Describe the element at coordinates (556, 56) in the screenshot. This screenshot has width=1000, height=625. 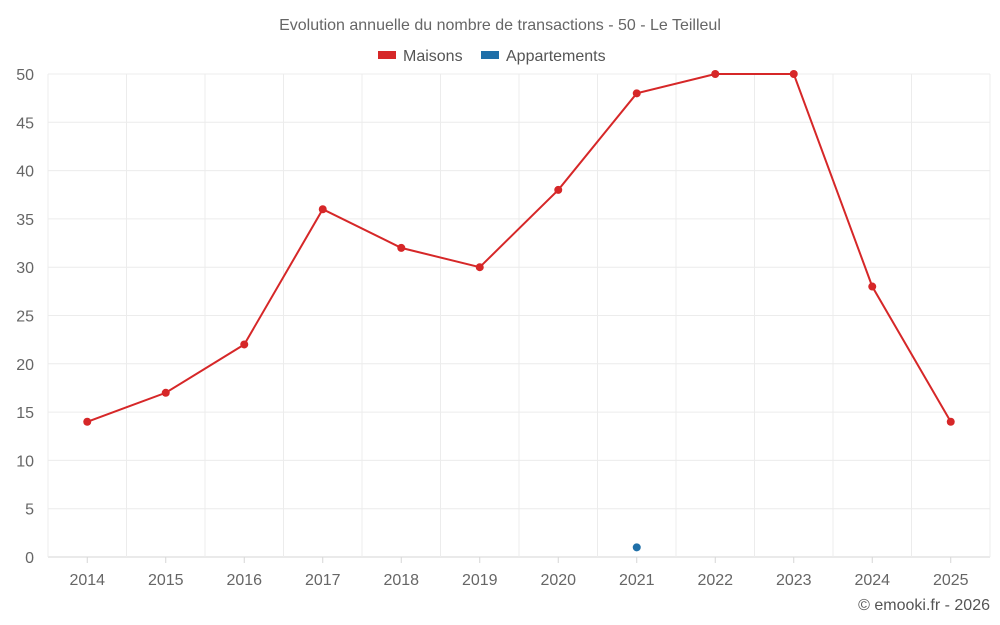
I see `legend-label-appartements: Appartements` at that location.